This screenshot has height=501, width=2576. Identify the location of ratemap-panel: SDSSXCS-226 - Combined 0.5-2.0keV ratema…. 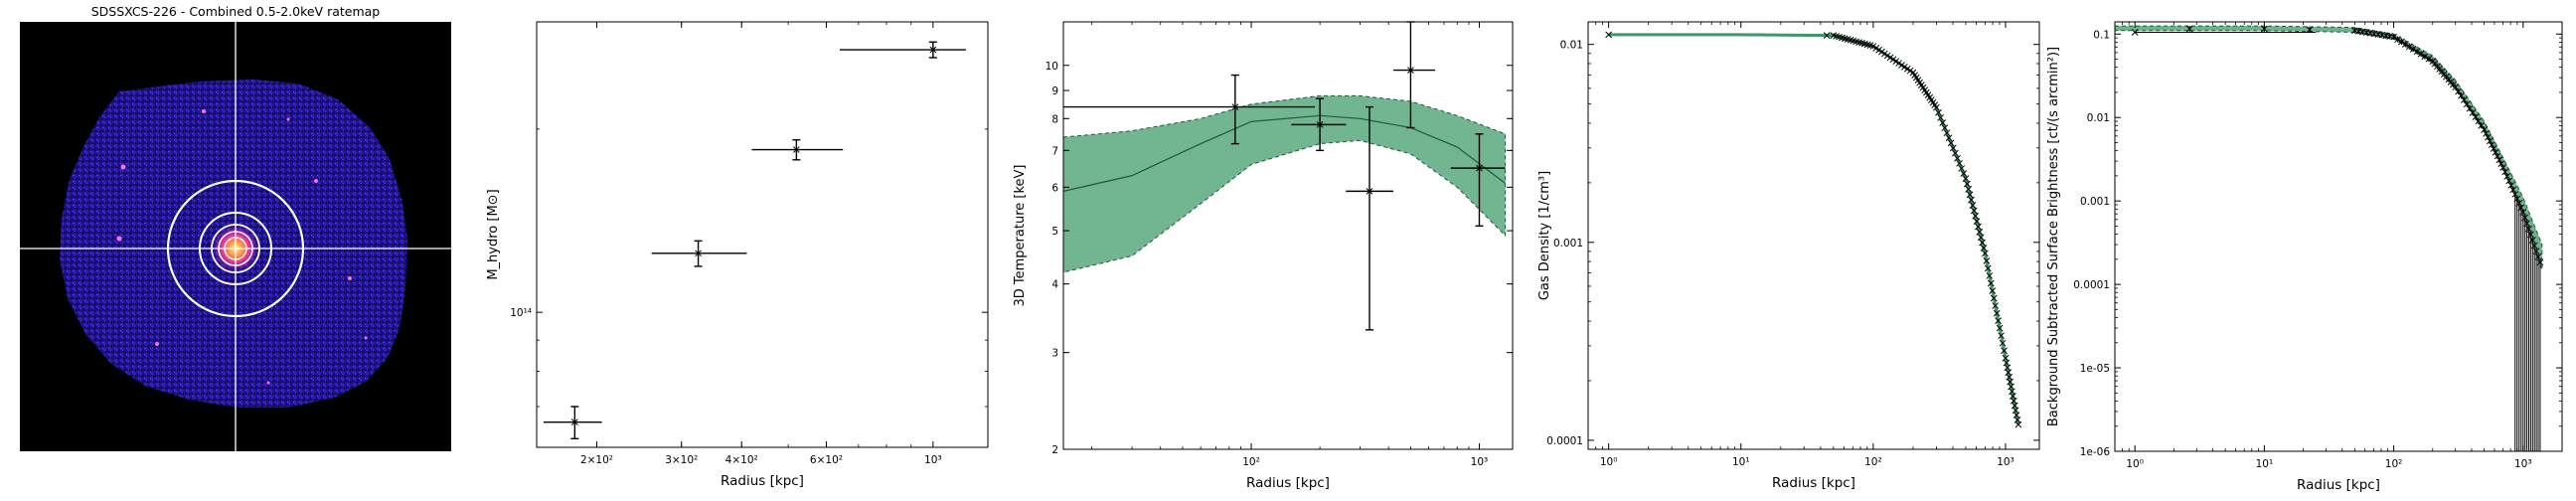
(235, 227).